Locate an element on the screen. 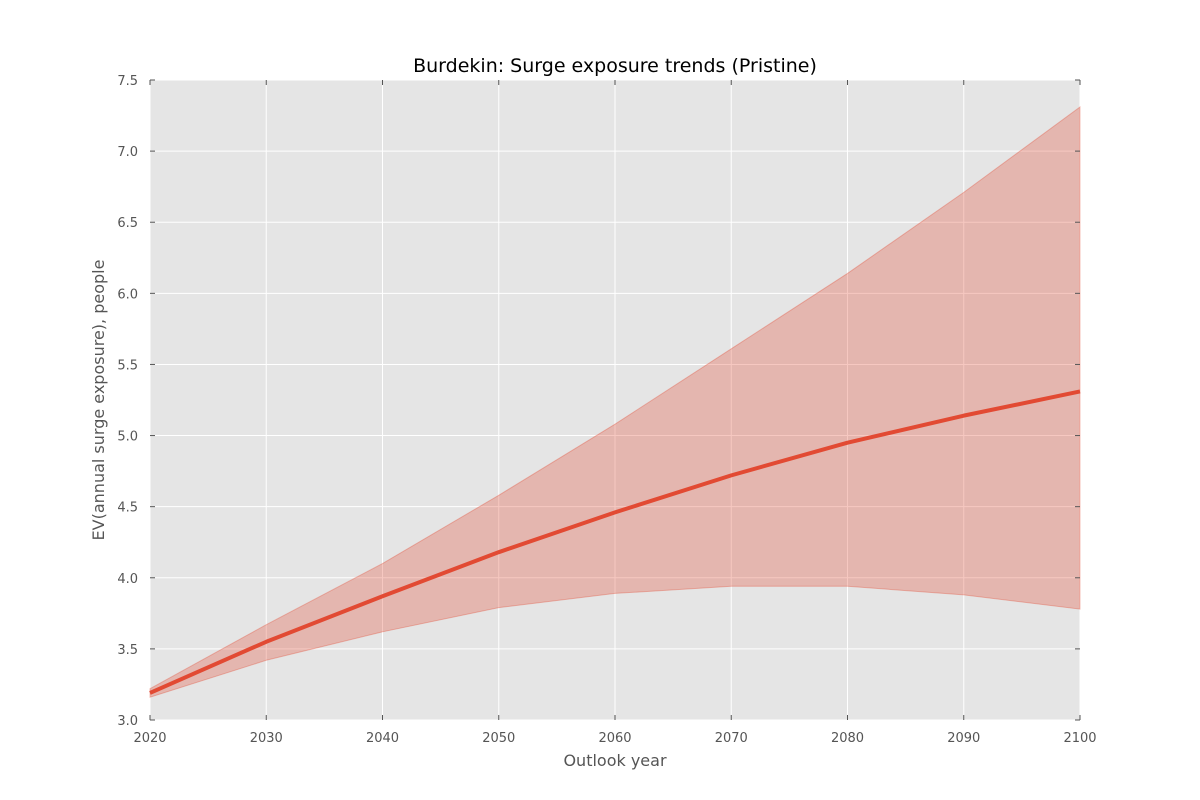 This screenshot has height=800, width=1200. x-tick-label: 2080 is located at coordinates (847, 738).